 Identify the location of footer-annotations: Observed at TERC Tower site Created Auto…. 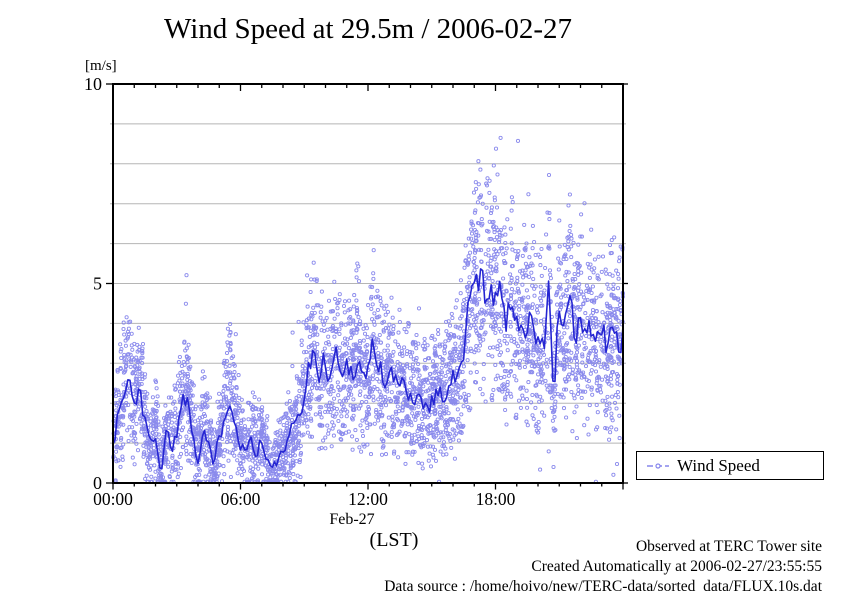
(603, 566).